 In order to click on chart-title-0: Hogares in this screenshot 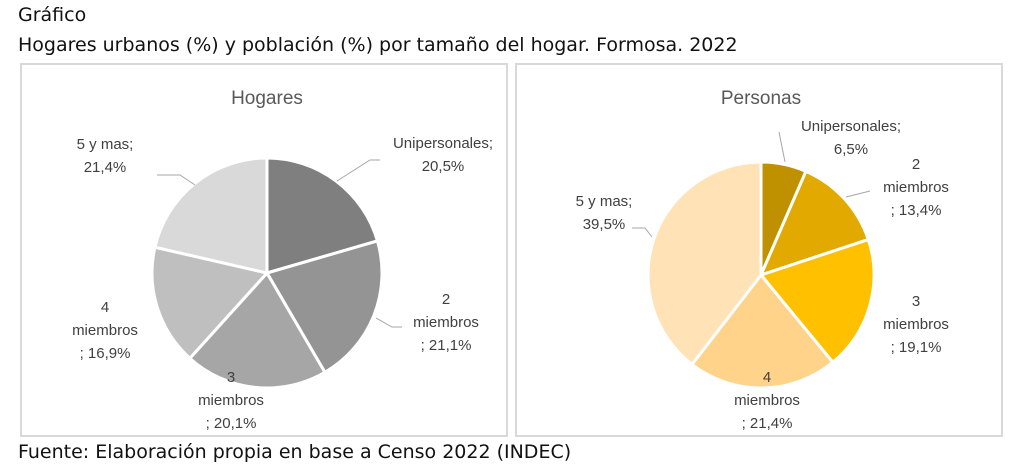, I will do `click(267, 98)`.